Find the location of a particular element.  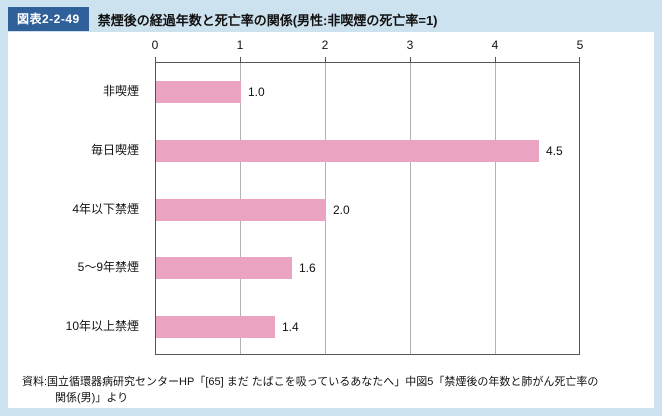

source-line-2: 関係(男)」より is located at coordinates (92, 398).